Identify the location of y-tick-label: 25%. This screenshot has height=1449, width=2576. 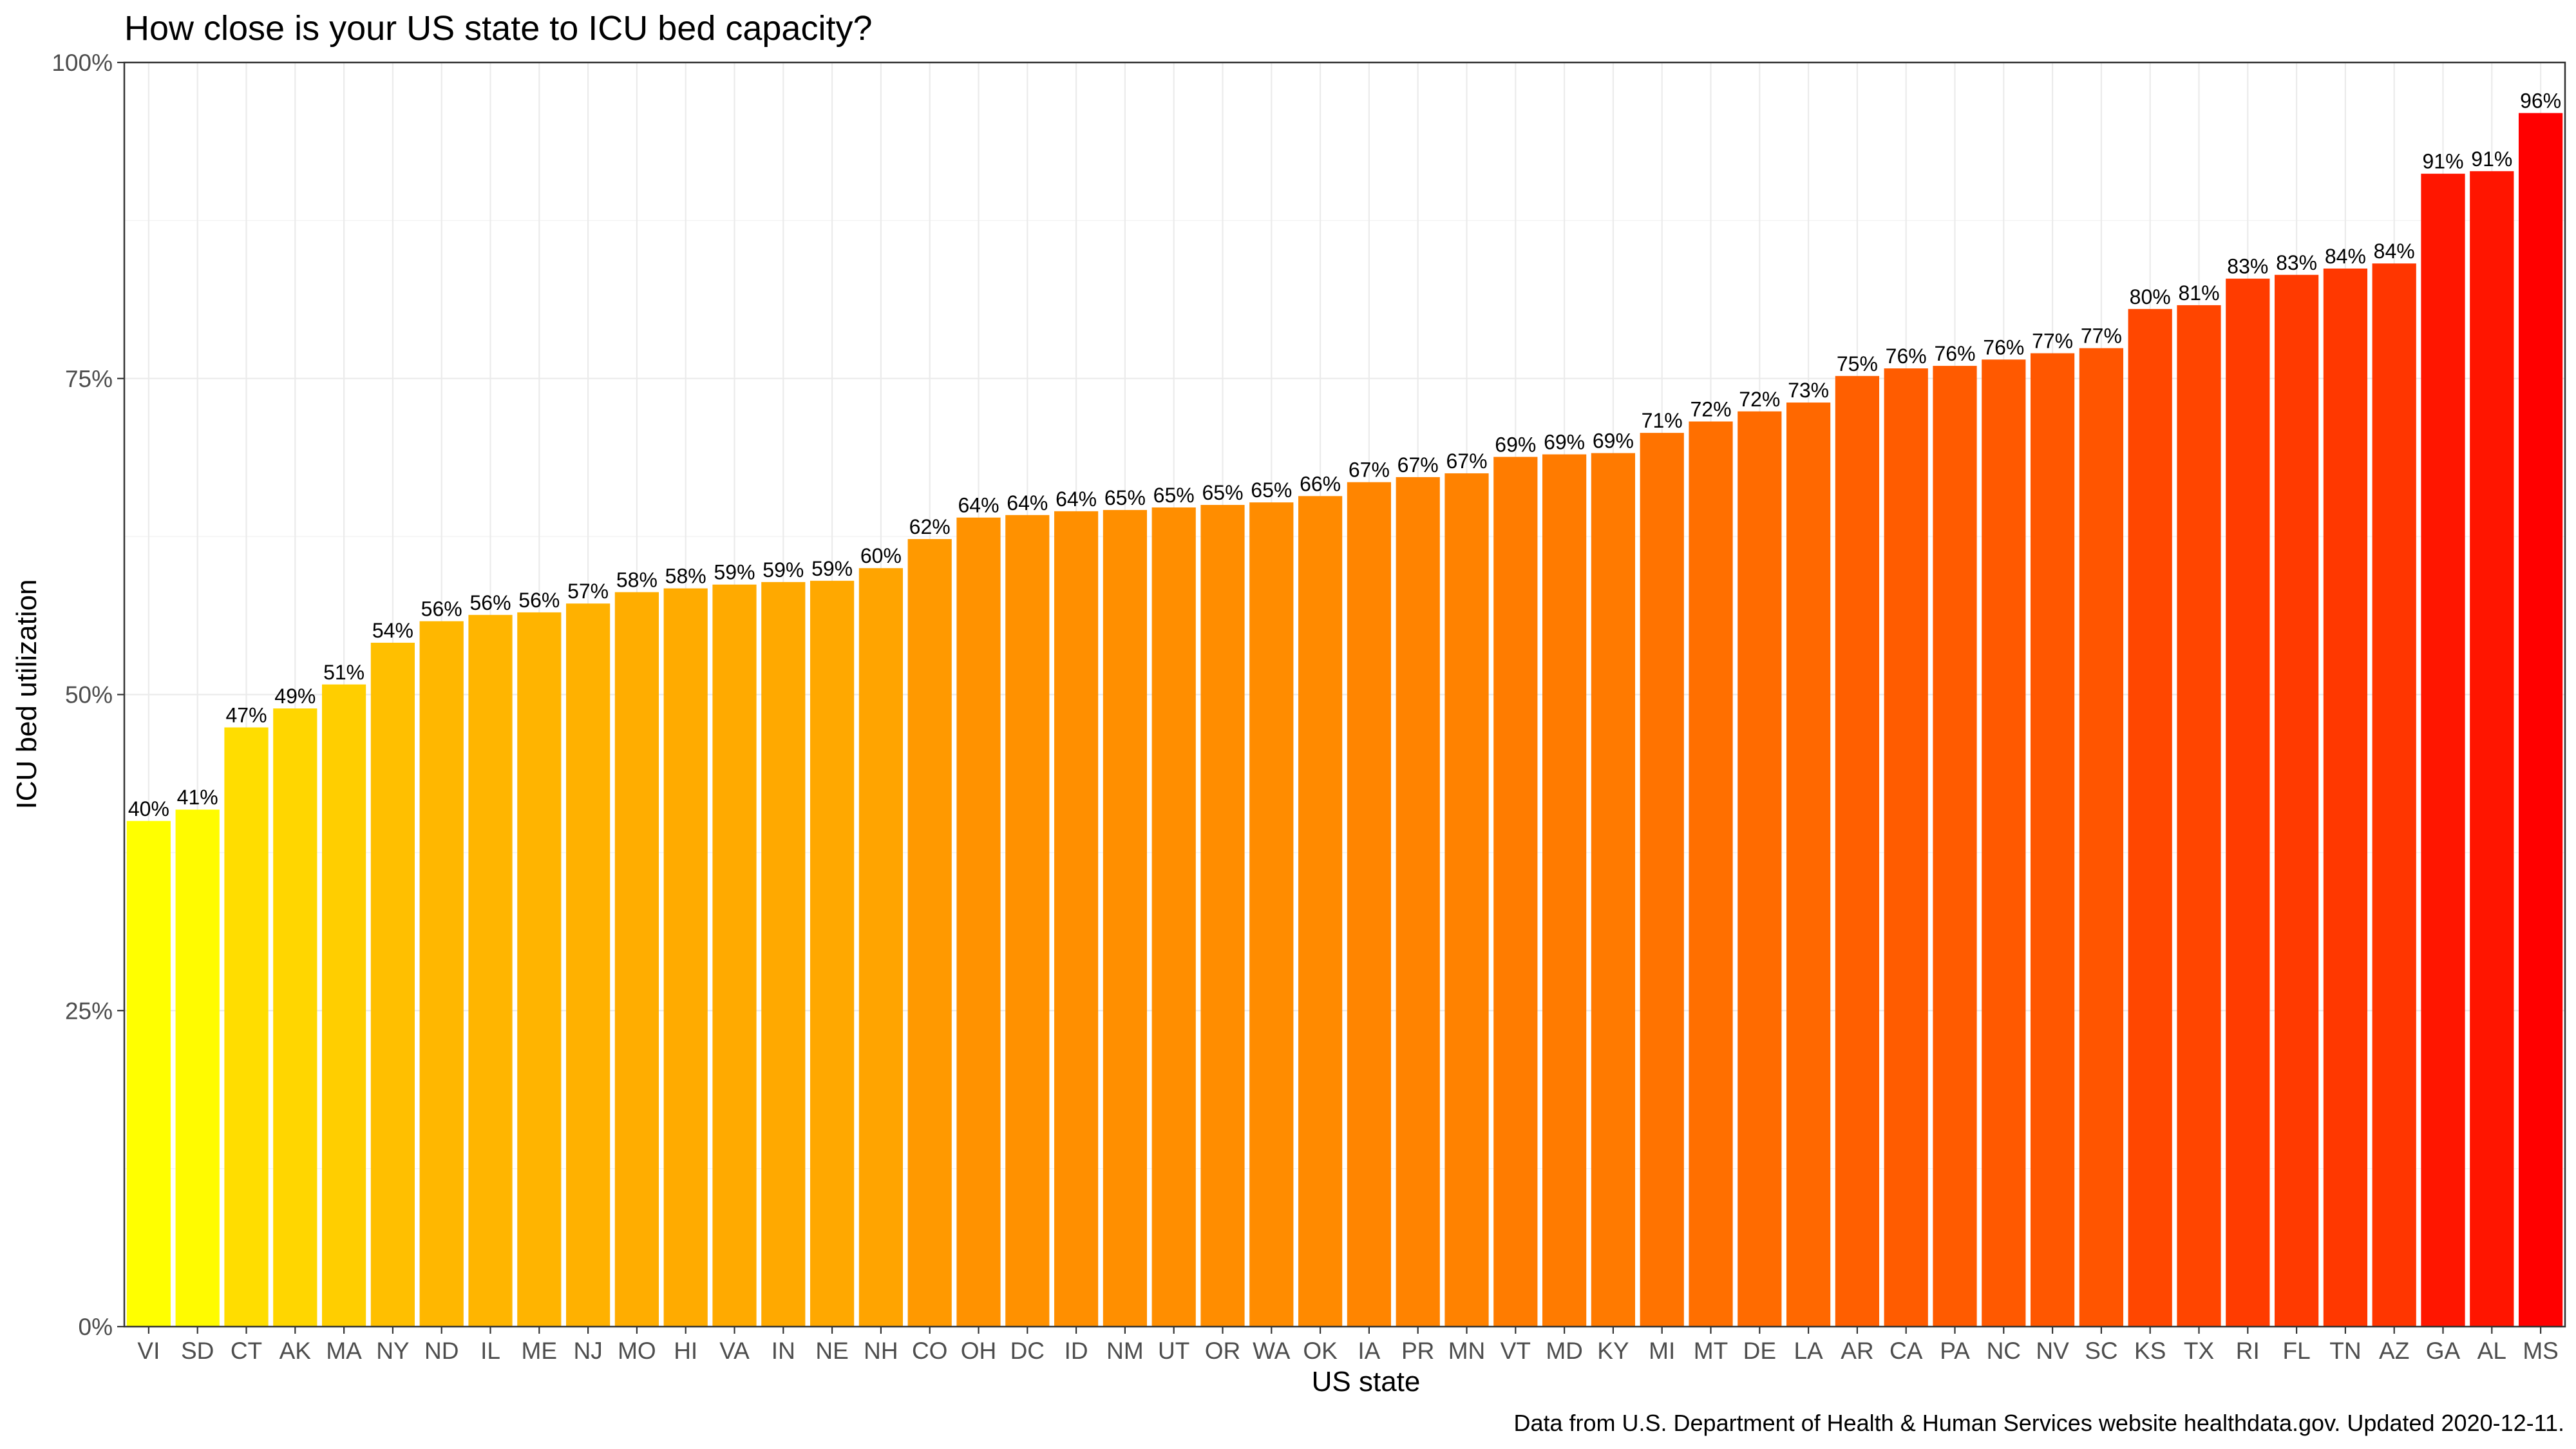
(89, 1011).